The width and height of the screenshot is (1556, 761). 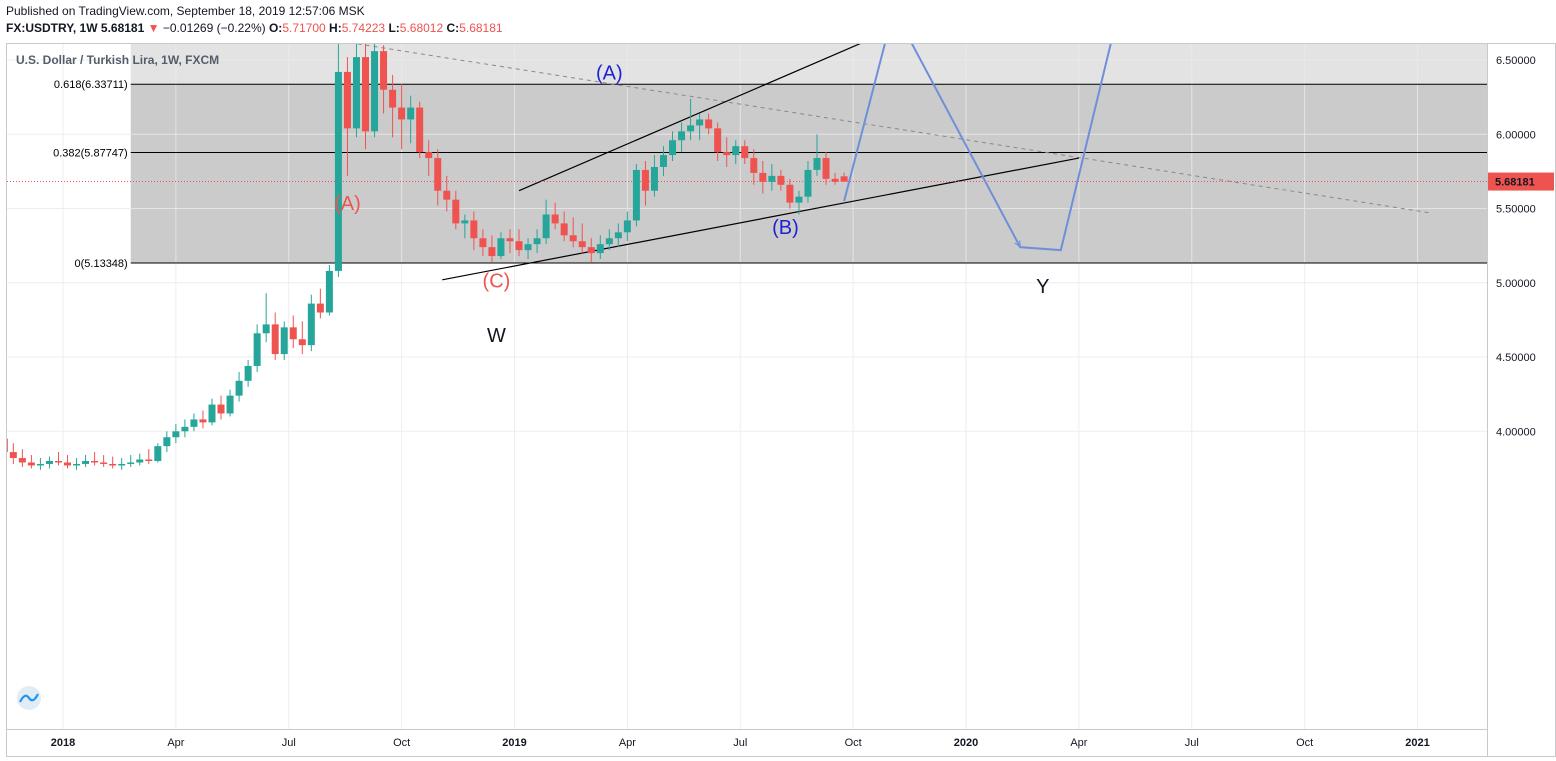 What do you see at coordinates (63, 743) in the screenshot?
I see `x-tick-label: 2018` at bounding box center [63, 743].